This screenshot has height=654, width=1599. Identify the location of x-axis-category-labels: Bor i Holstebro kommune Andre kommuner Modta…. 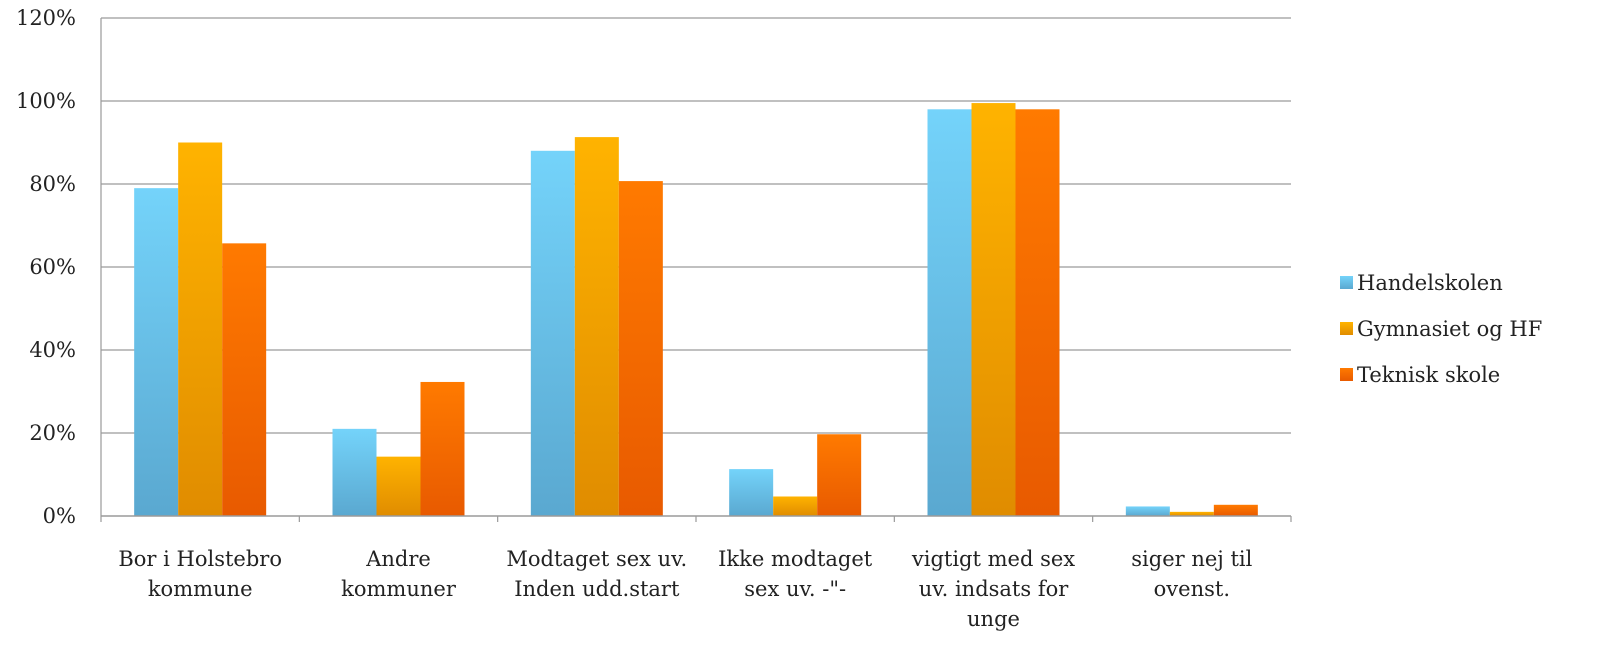
(685, 589).